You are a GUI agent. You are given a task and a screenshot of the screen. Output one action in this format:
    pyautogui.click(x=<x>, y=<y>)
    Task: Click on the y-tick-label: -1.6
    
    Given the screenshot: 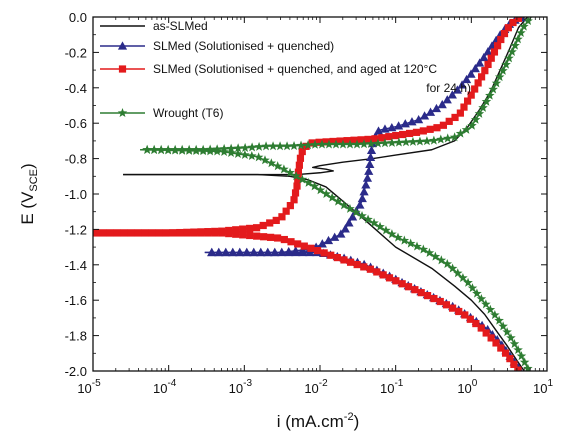 What is the action you would take?
    pyautogui.click(x=76, y=300)
    